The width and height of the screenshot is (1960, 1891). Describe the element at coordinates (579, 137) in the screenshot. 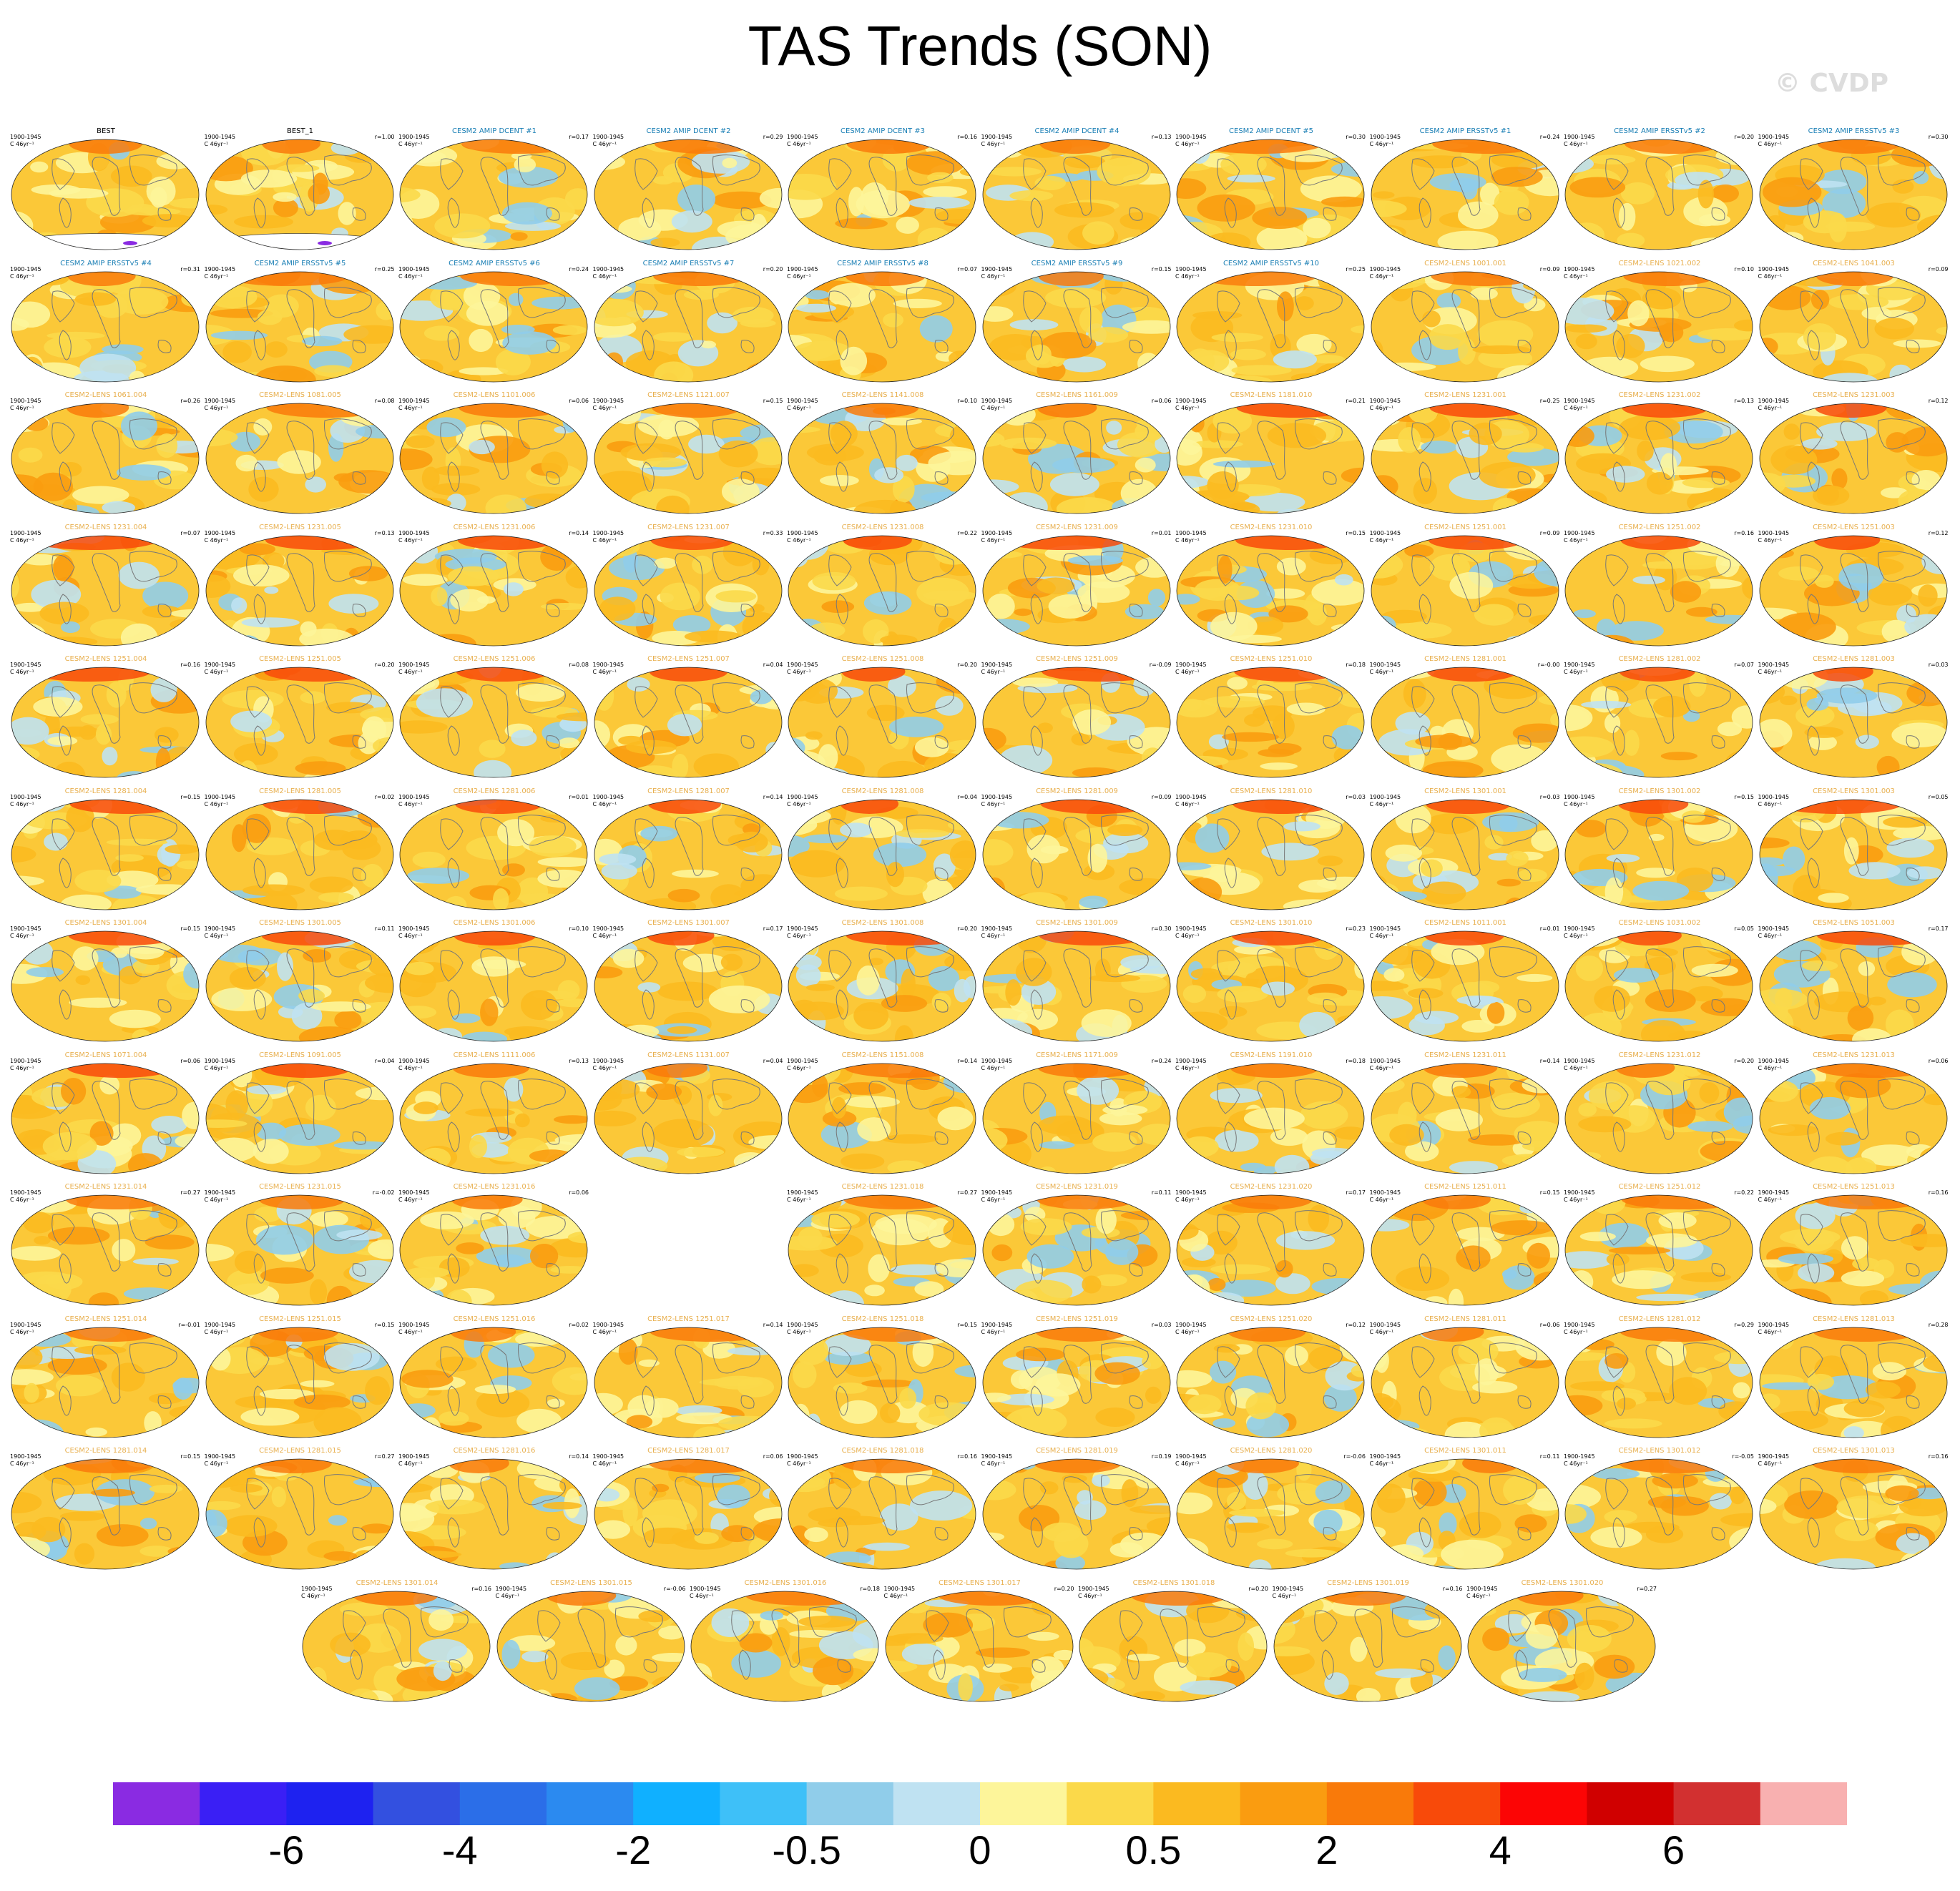

I see `panel-correlation: r=0.17` at that location.